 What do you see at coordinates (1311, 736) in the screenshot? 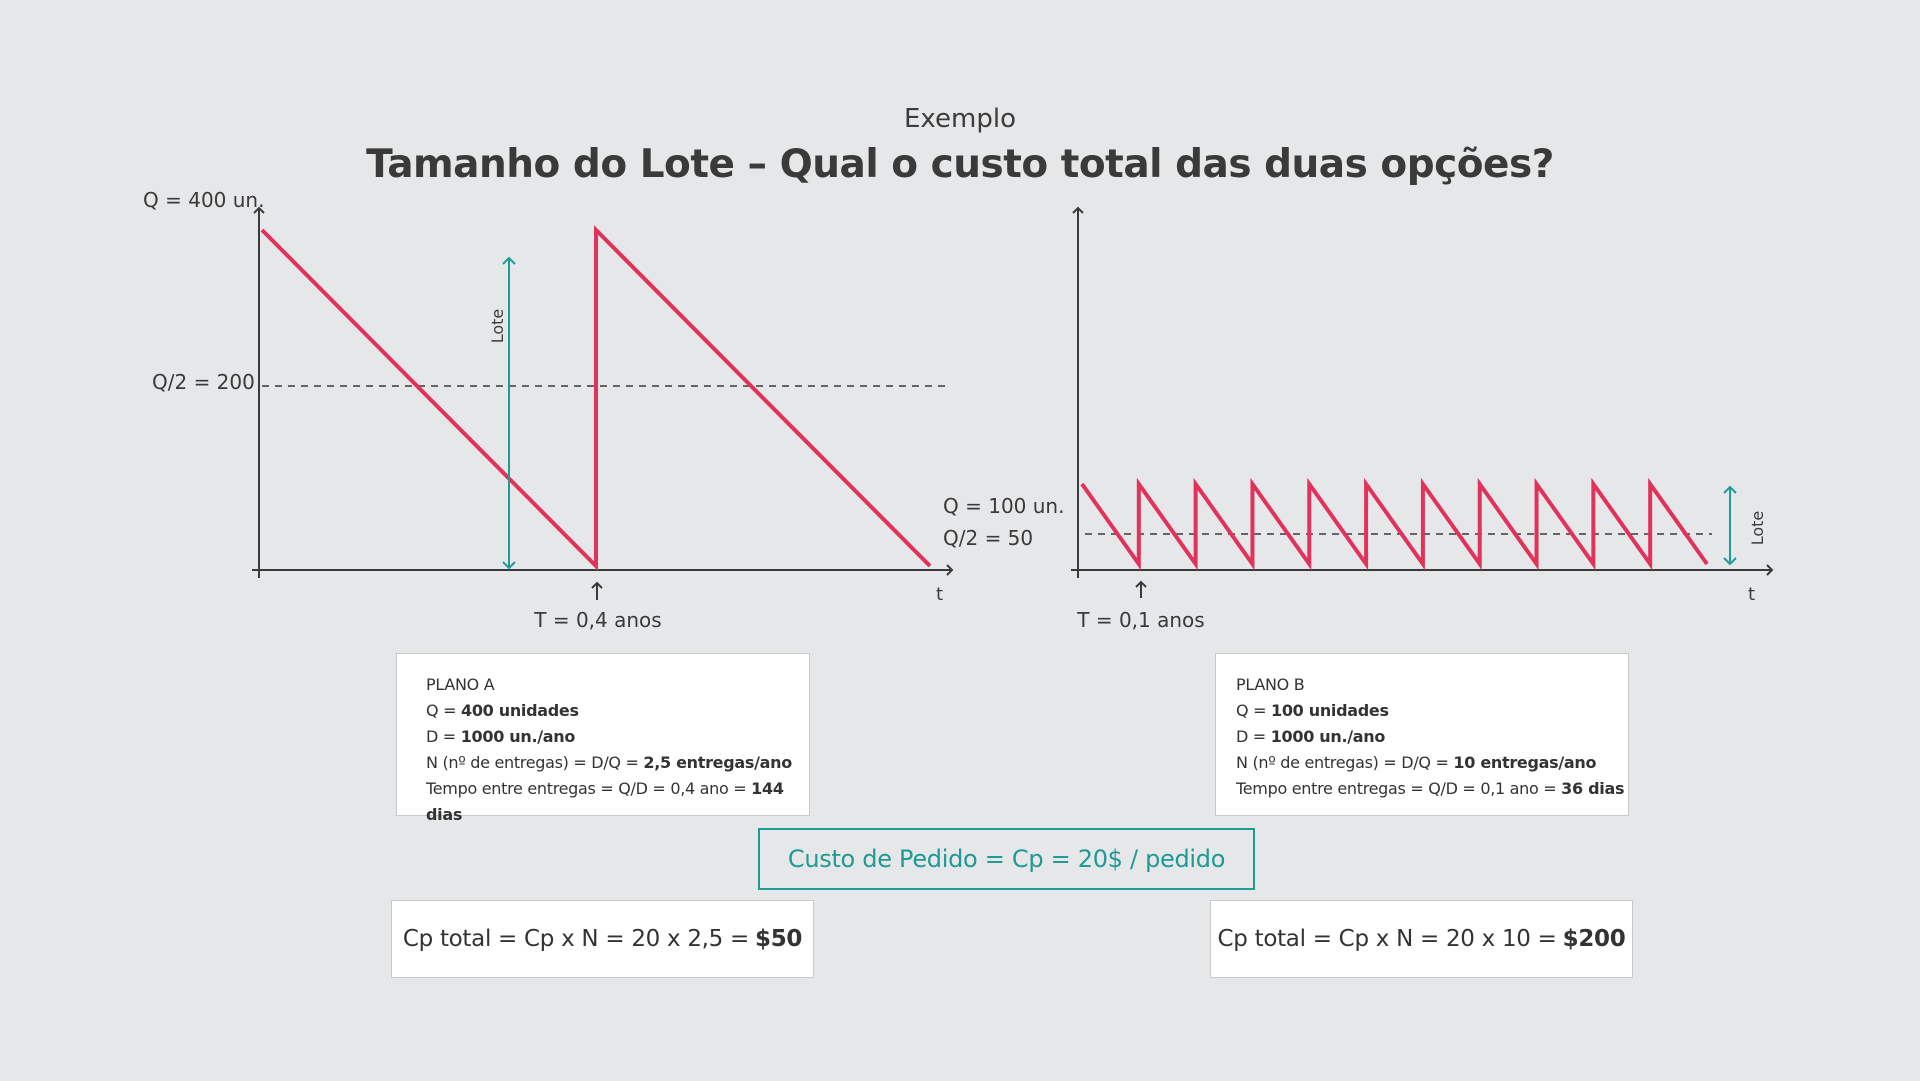
I see `plan-b-d: D = 1000 un./ano` at bounding box center [1311, 736].